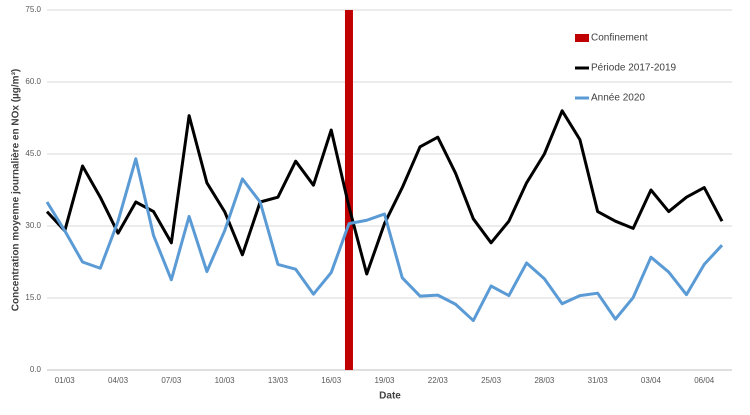 The image size is (750, 415). What do you see at coordinates (33, 153) in the screenshot?
I see `y-tick-label: 45.0` at bounding box center [33, 153].